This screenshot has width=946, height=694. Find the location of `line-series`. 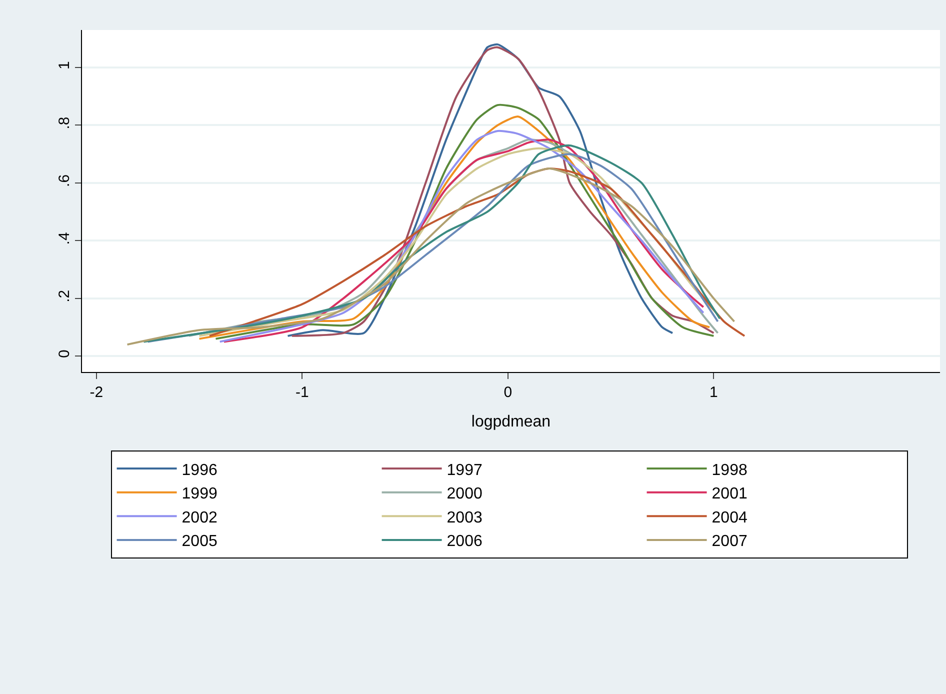

line-series is located at coordinates (477, 252).